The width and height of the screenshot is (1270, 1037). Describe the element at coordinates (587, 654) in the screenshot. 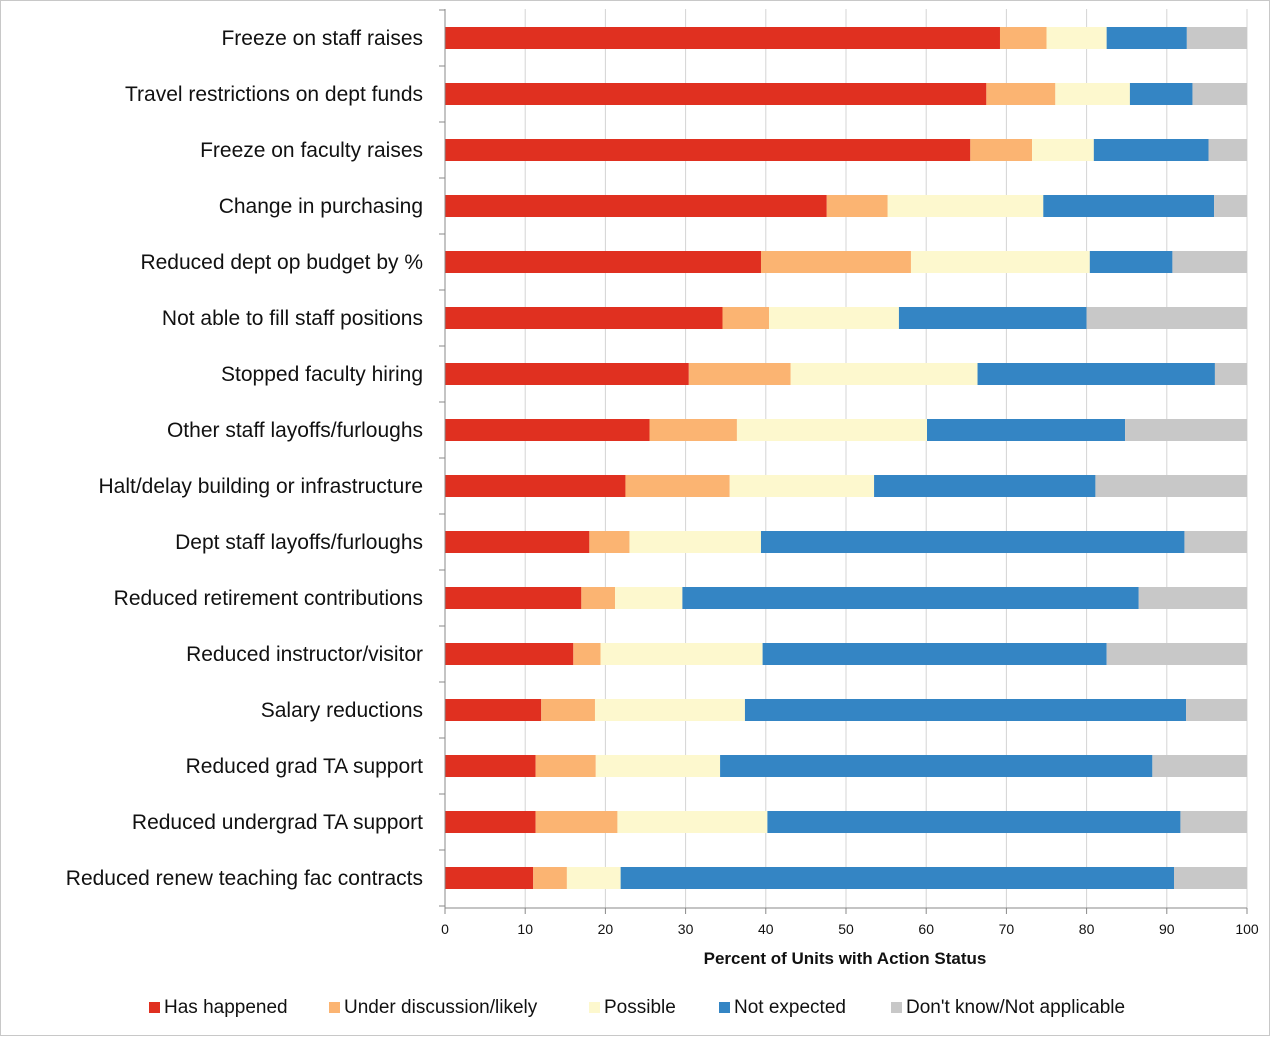

I see `bar-under-discussion-likely-reduced-instructor-visitor` at that location.